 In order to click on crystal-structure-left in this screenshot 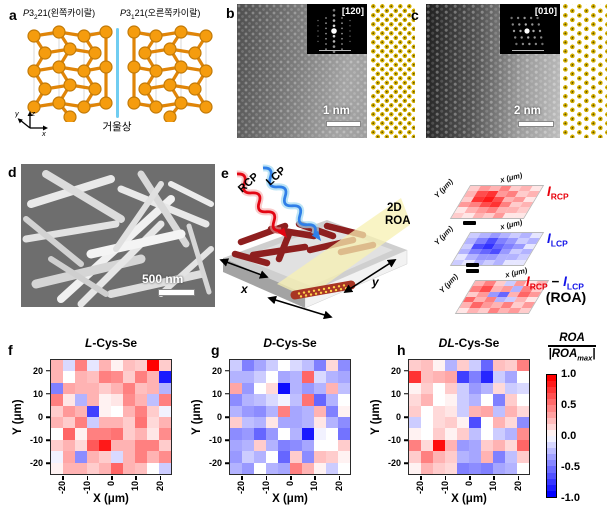, I will do `click(70, 73)`.